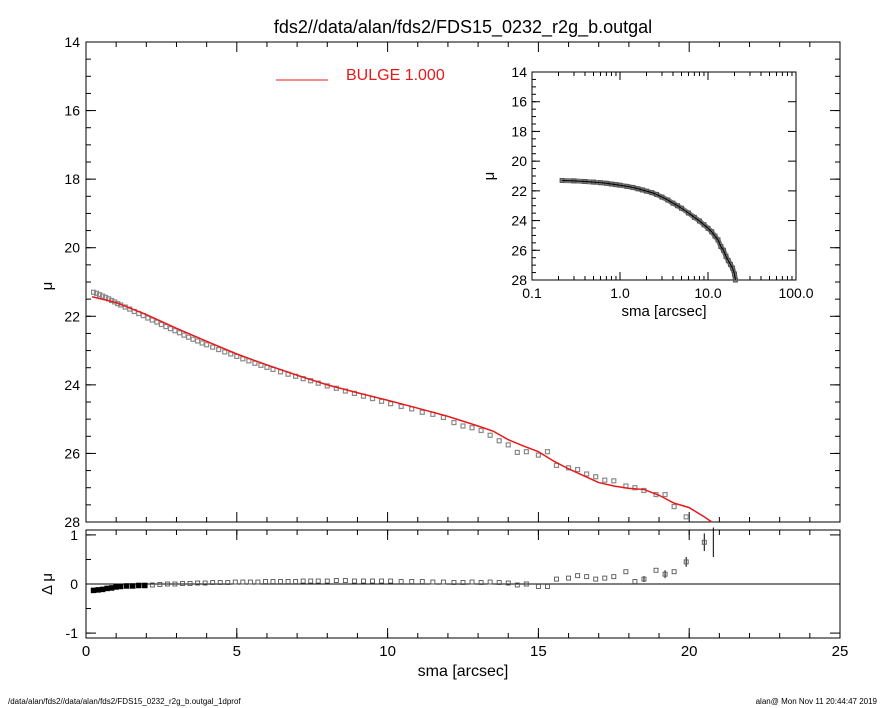 The image size is (885, 708). Describe the element at coordinates (74, 584) in the screenshot. I see `residual-y-tick-label: 0` at that location.